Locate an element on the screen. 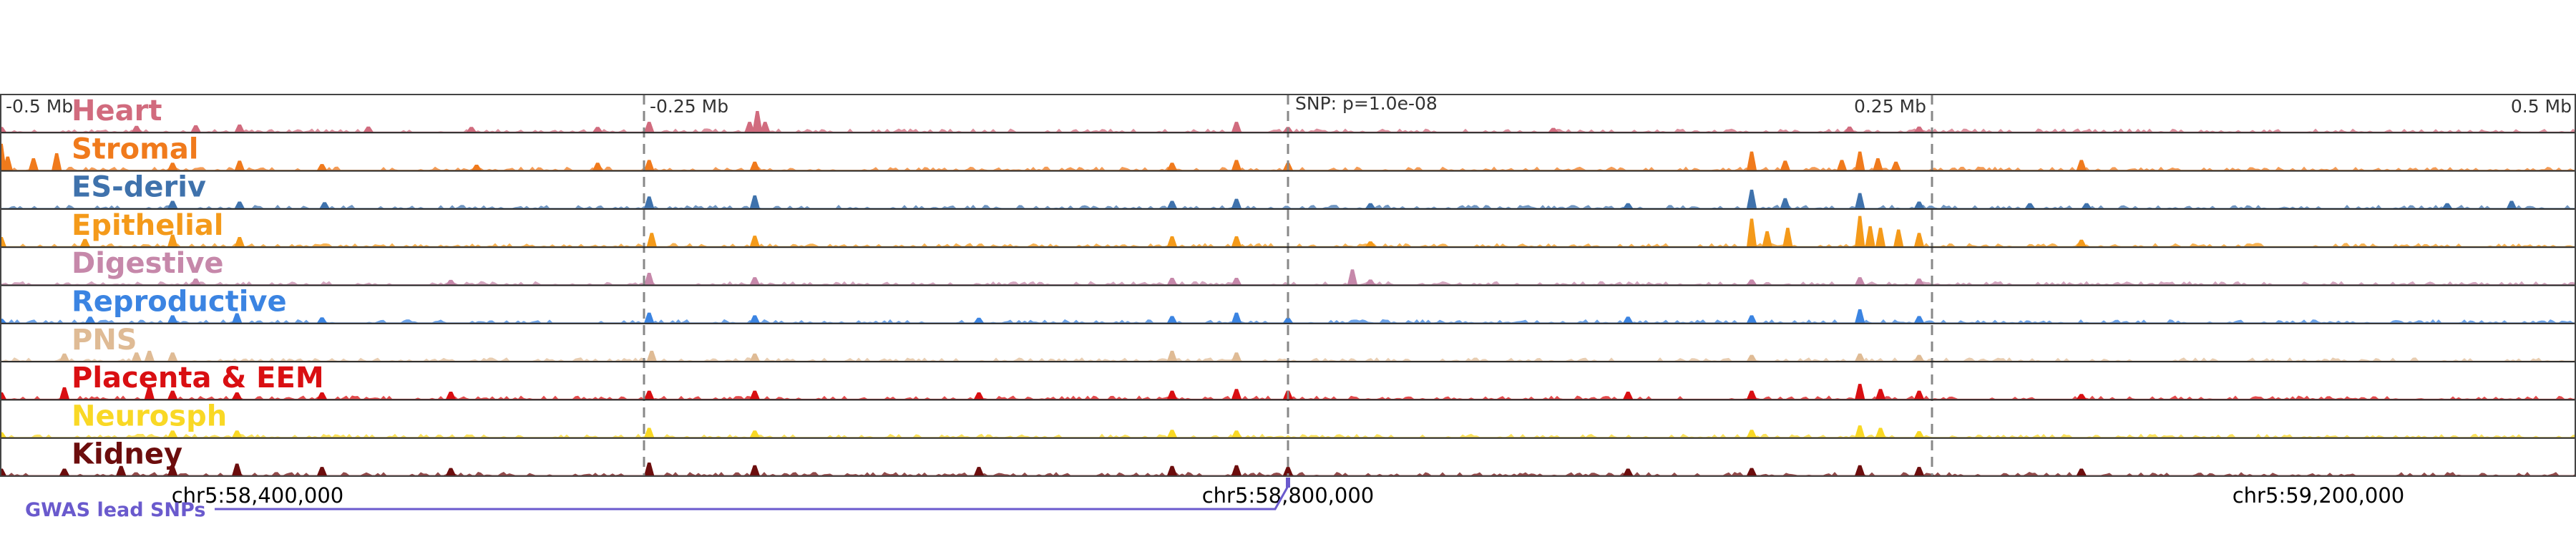 This screenshot has height=537, width=2576. track-epithelial-noise is located at coordinates (1288, 245).